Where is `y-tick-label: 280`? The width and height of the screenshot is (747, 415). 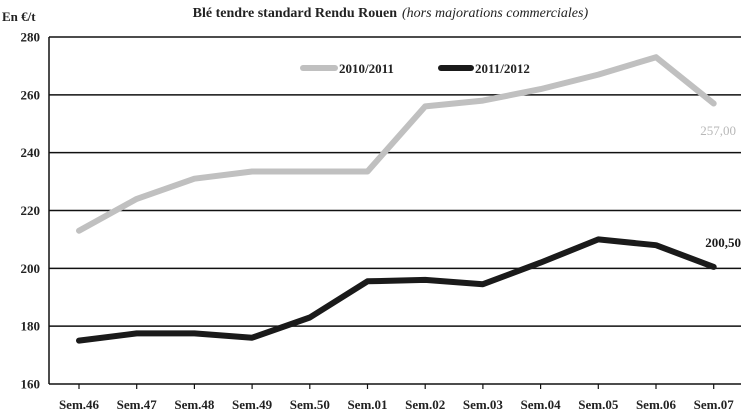
y-tick-label: 280 is located at coordinates (31, 37).